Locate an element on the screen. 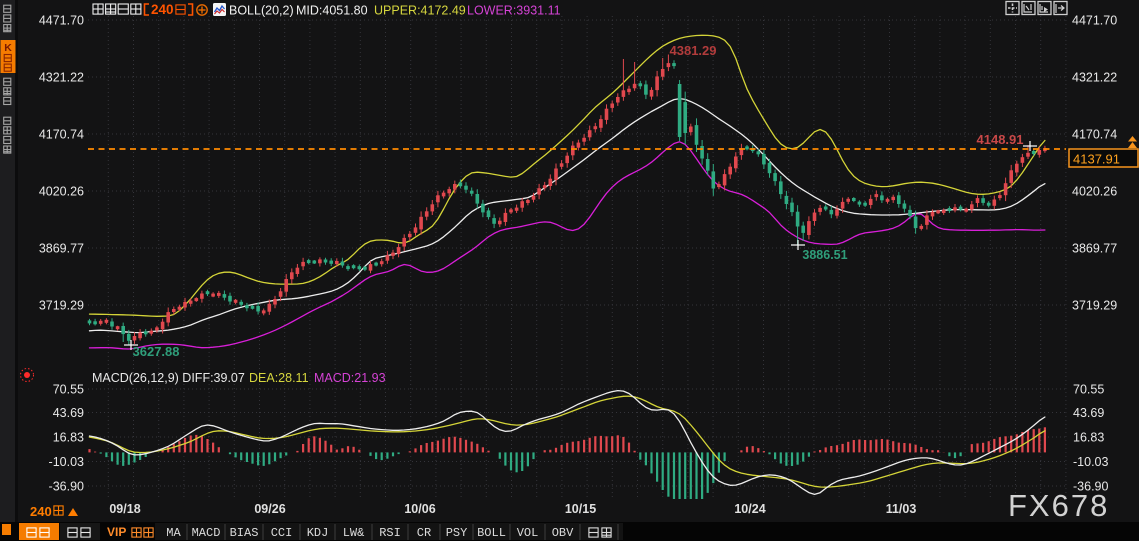 Image resolution: width=1139 pixels, height=541 pixels. svg-text: DEA:28.11 is located at coordinates (279, 378).